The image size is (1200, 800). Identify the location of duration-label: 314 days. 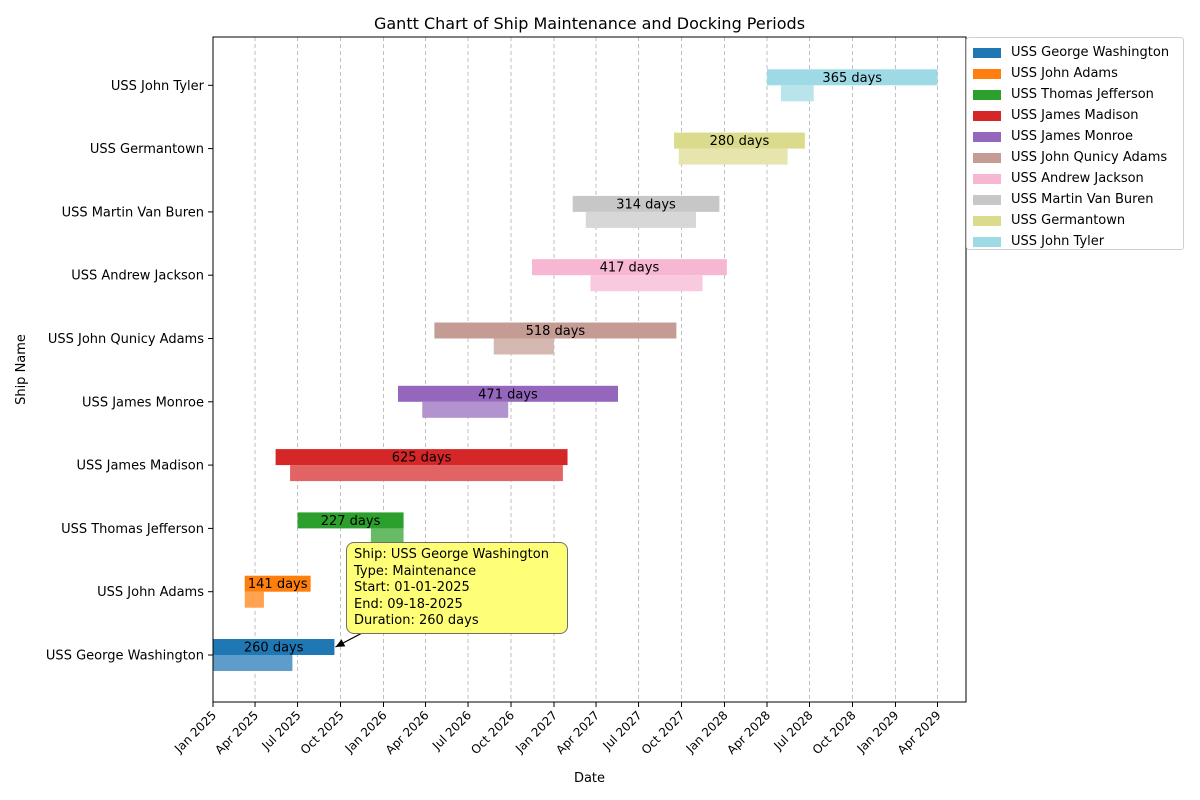
(646, 204).